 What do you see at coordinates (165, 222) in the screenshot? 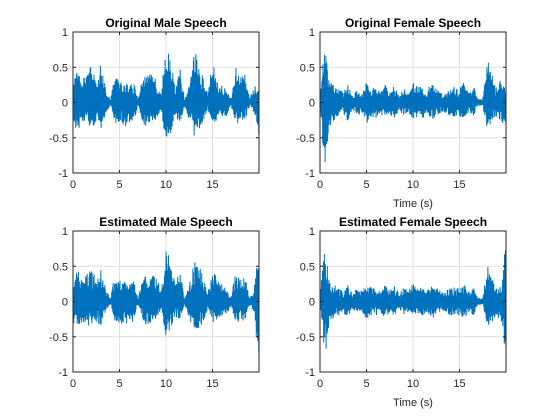
I see `chart-title: Estimated Male Speech` at bounding box center [165, 222].